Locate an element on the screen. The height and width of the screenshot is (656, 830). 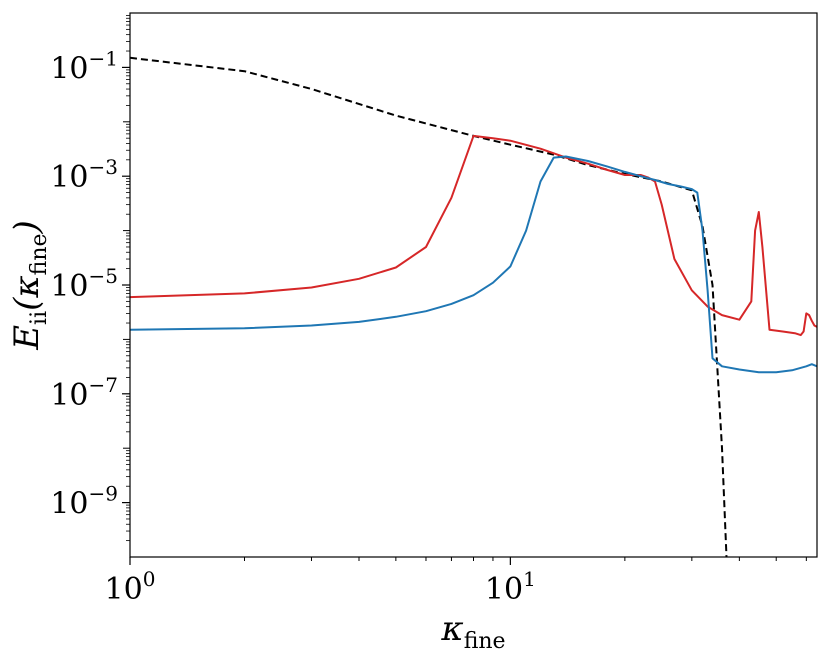
y-tick-label: 10⁻¹ is located at coordinates (84, 66).